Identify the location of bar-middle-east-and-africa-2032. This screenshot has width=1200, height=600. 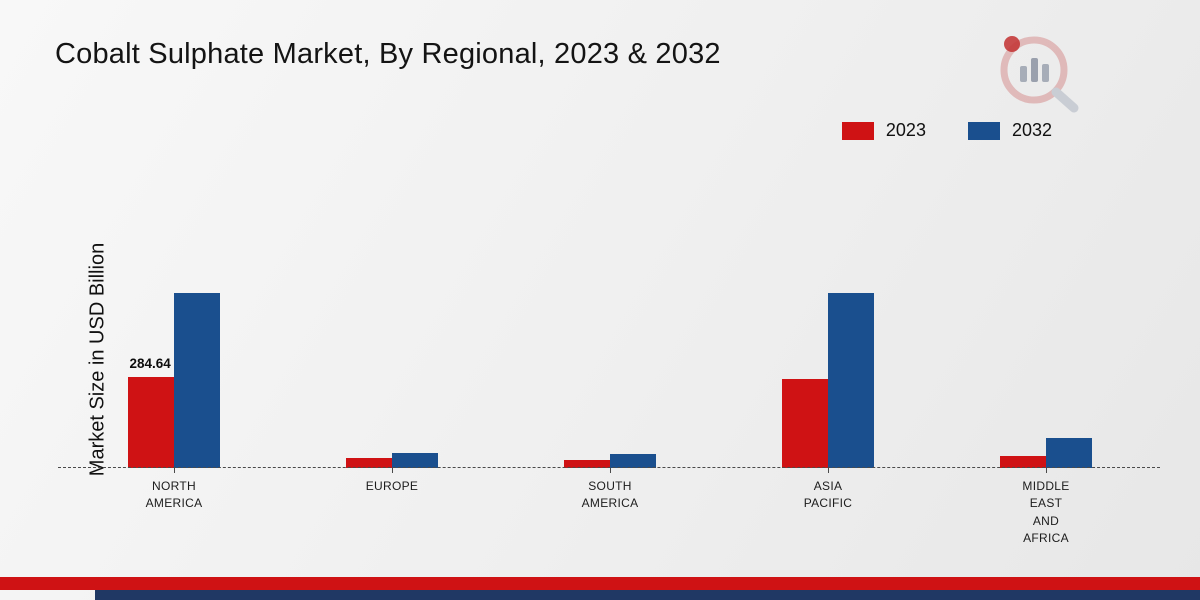
(1069, 453).